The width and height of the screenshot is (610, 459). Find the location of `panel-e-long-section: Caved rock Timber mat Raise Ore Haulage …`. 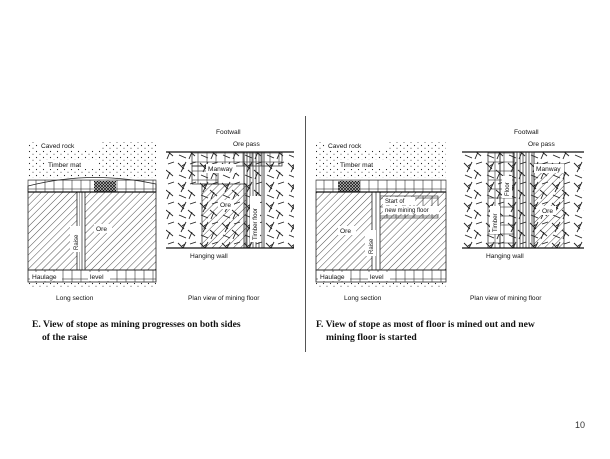

panel-e-long-section: Caved rock Timber mat Raise Ore Haulage … is located at coordinates (92, 221).